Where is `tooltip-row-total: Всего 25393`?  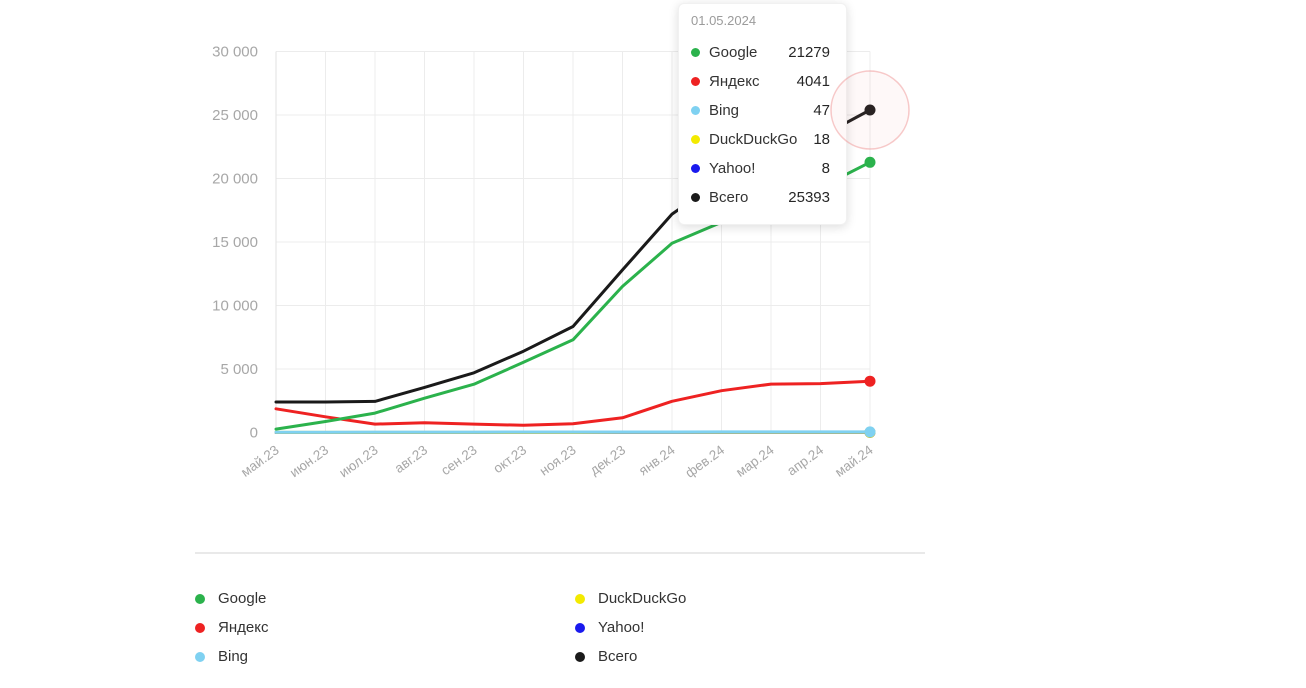
tooltip-row-total: Всего 25393 is located at coordinates (760, 197).